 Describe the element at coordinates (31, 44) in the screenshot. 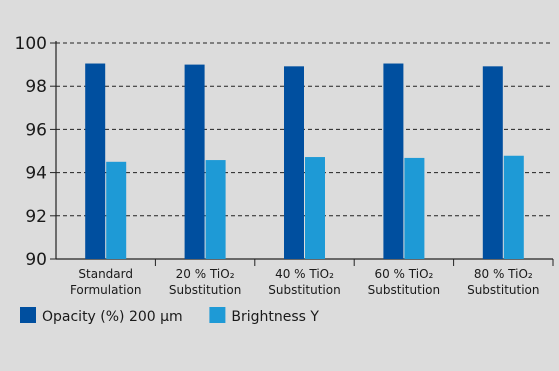

I see `y-tick-label: 100` at that location.